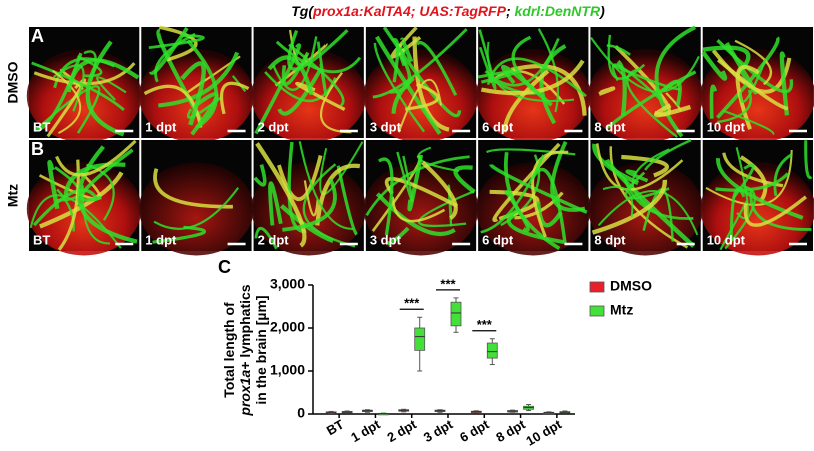  I want to click on x-tick-label: 8 dpt, so click(510, 430).